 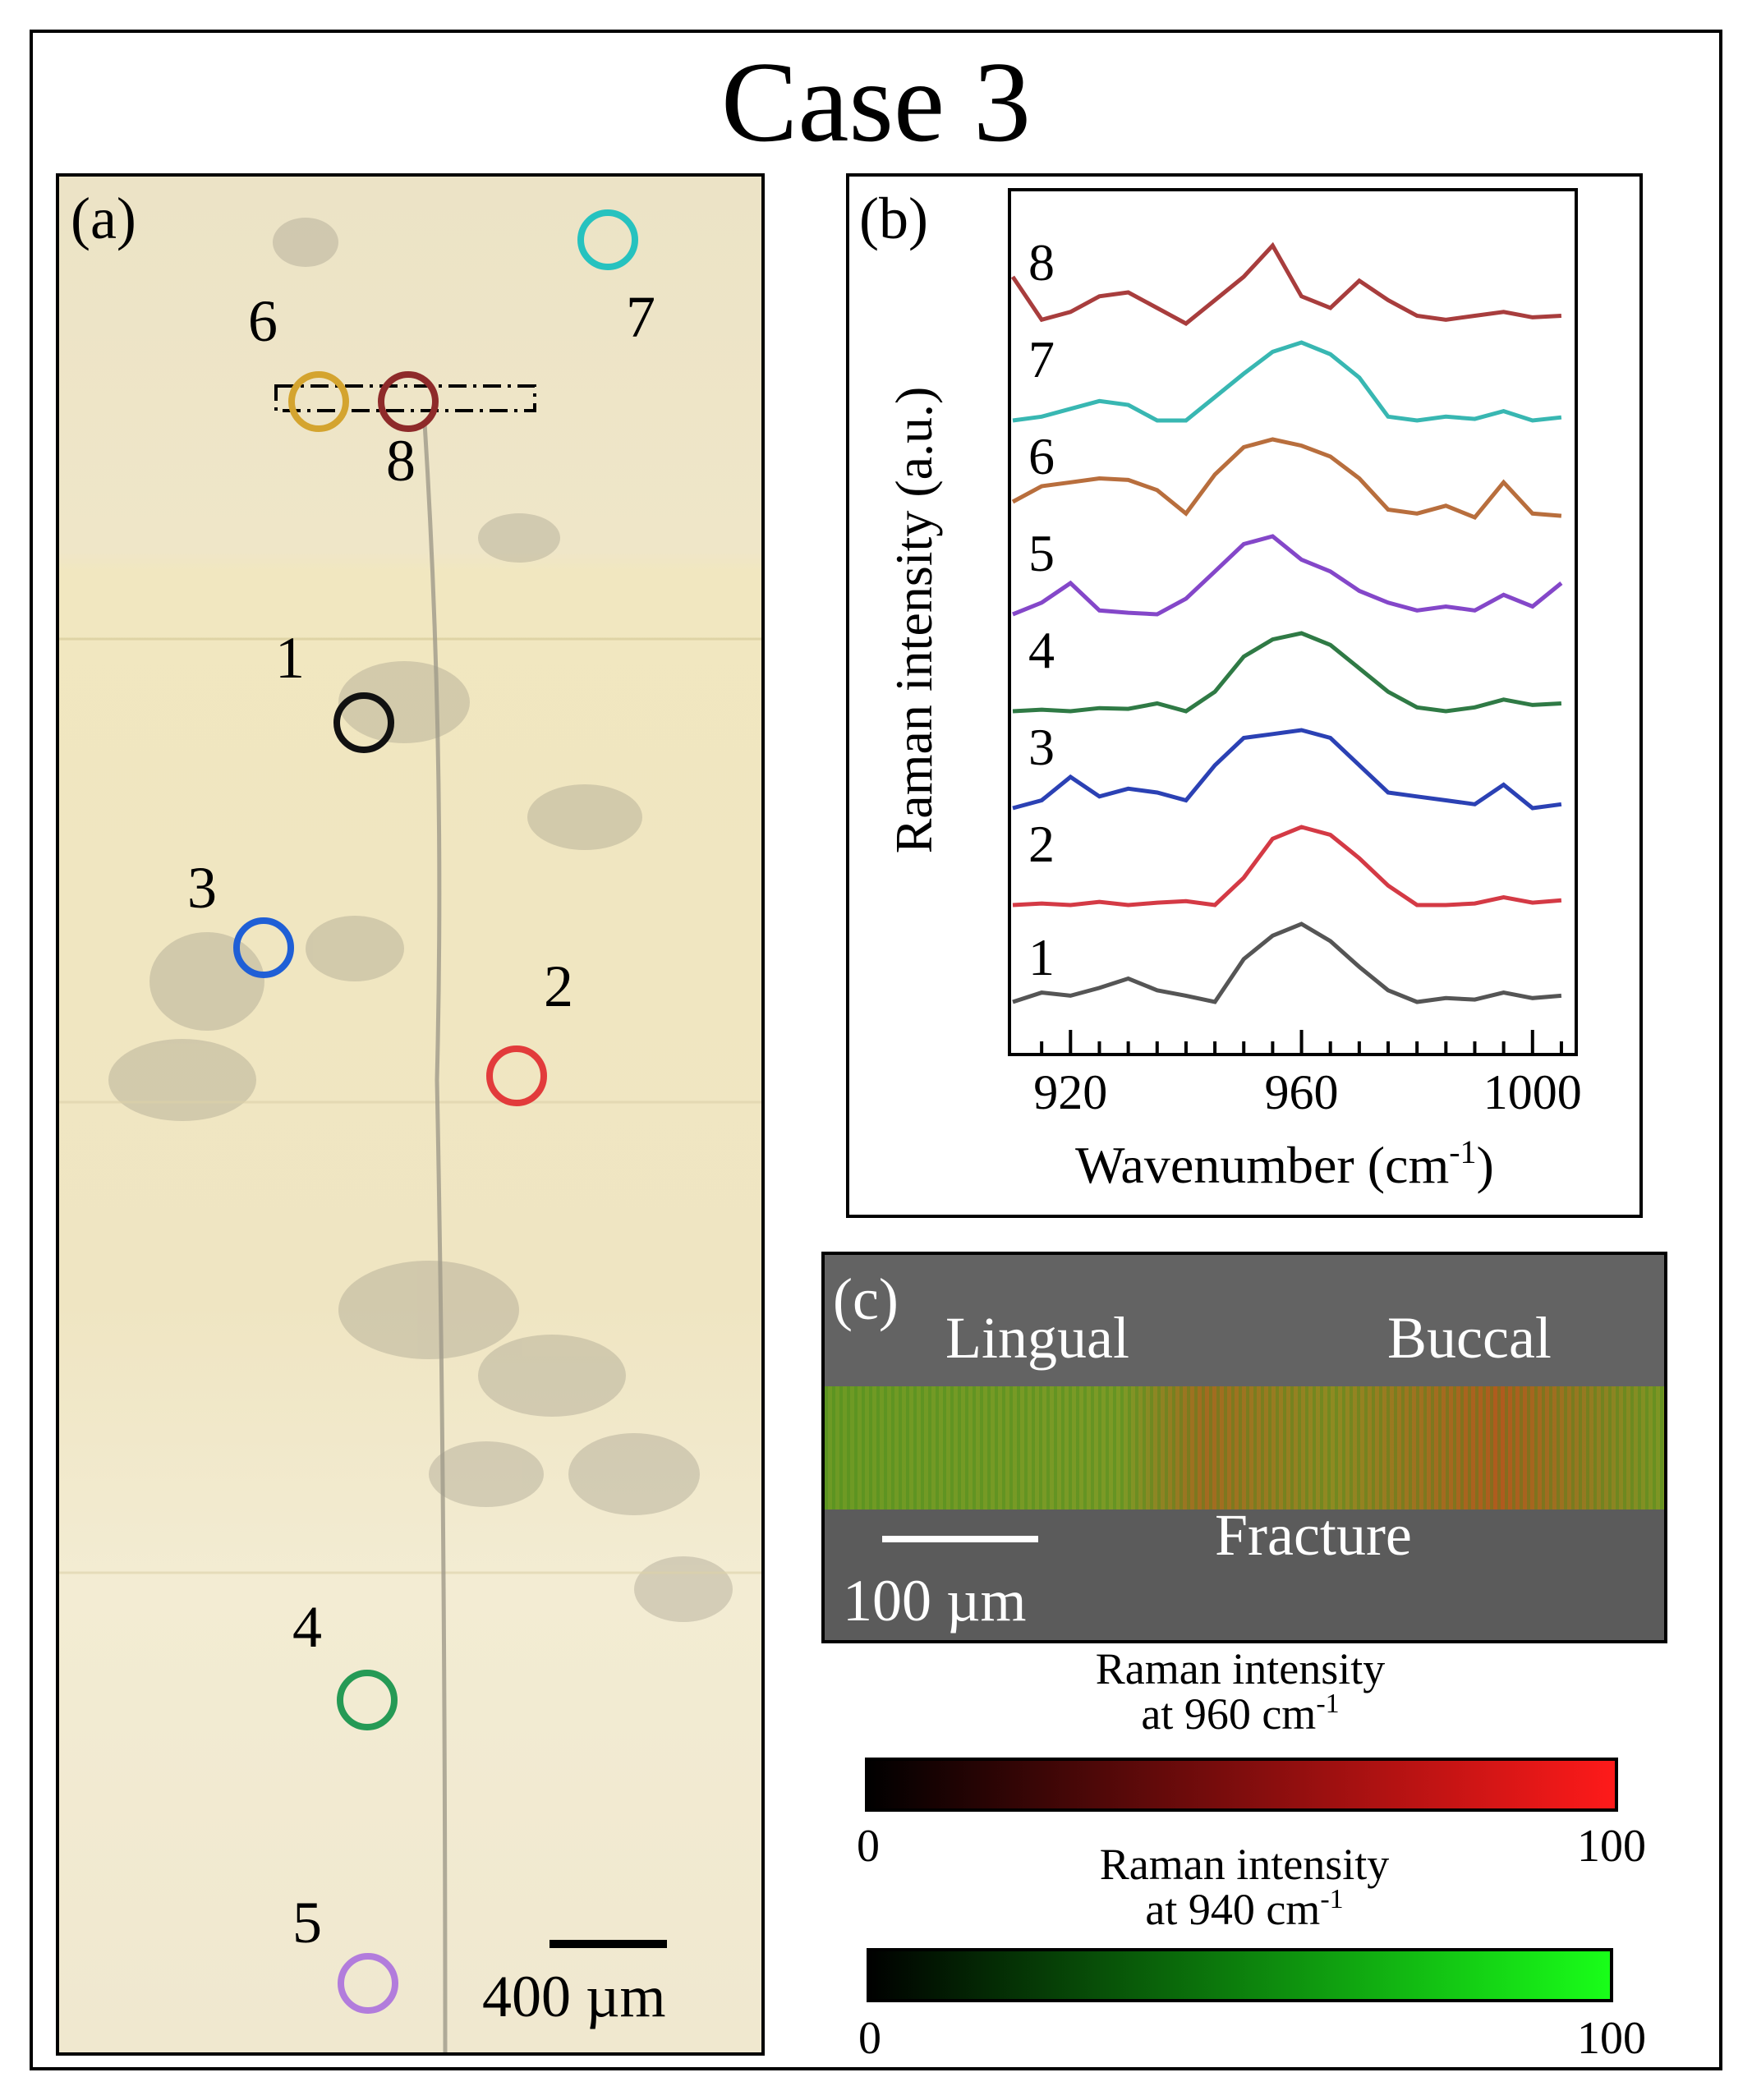 What do you see at coordinates (264, 947) in the screenshot?
I see `point-3-marker` at bounding box center [264, 947].